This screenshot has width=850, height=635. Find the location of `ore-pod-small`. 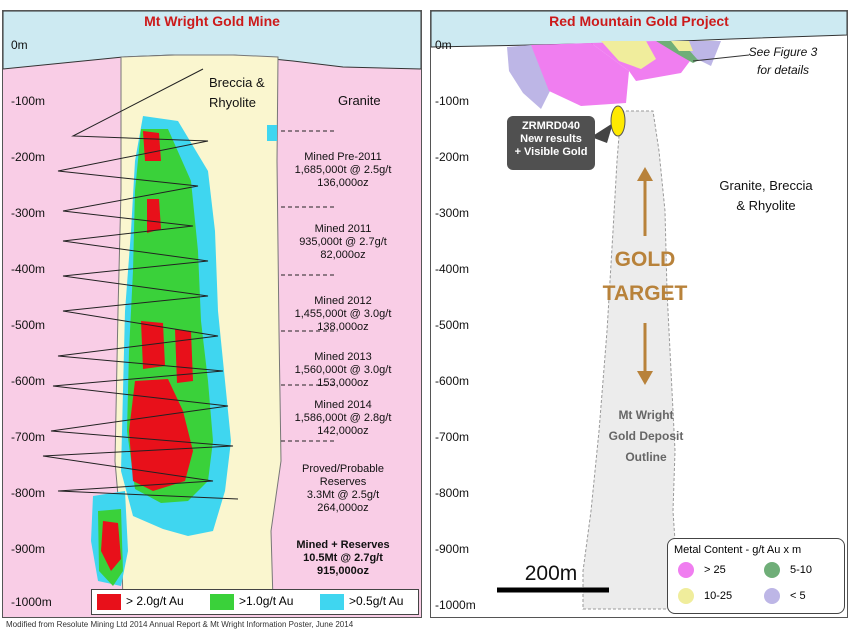

ore-pod-small is located at coordinates (272, 133).